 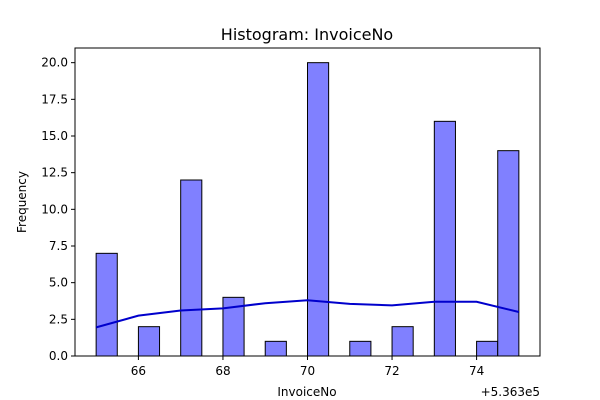 I want to click on y-tick-label-8: 20.0, so click(x=54, y=63).